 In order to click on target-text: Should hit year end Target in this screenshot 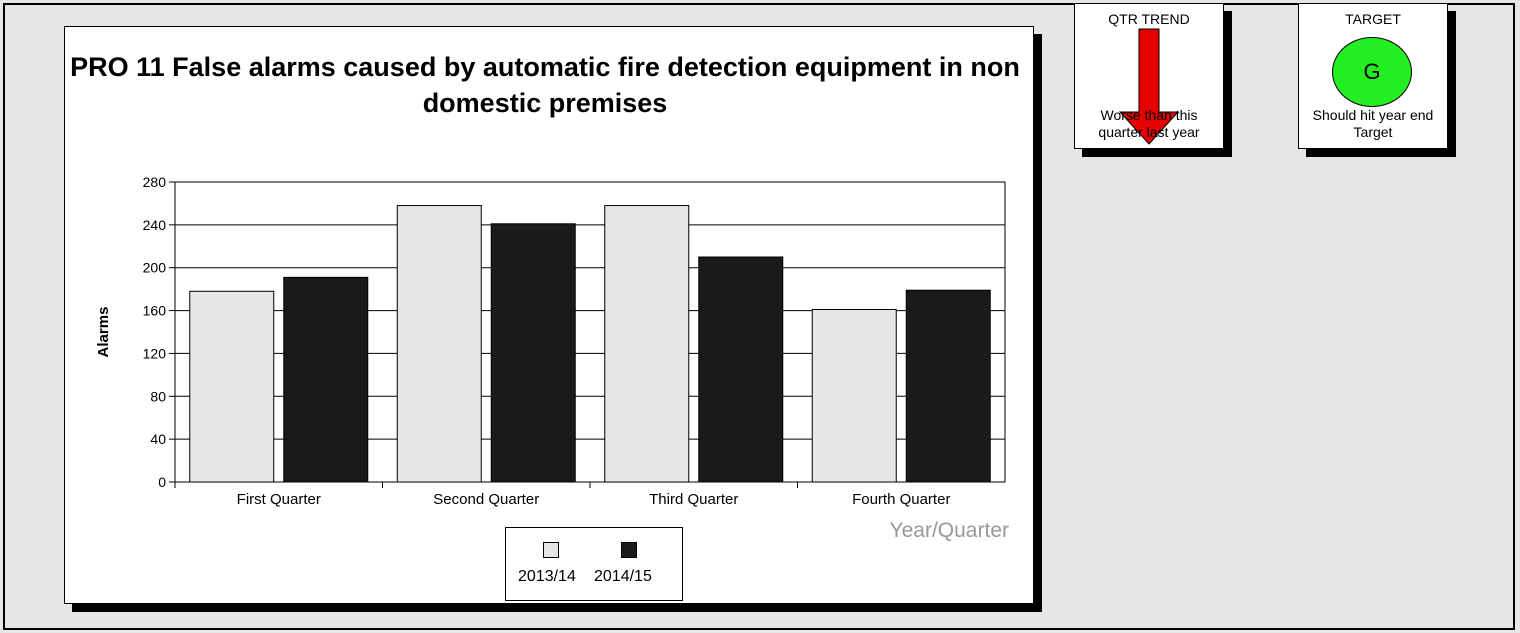, I will do `click(1373, 124)`.